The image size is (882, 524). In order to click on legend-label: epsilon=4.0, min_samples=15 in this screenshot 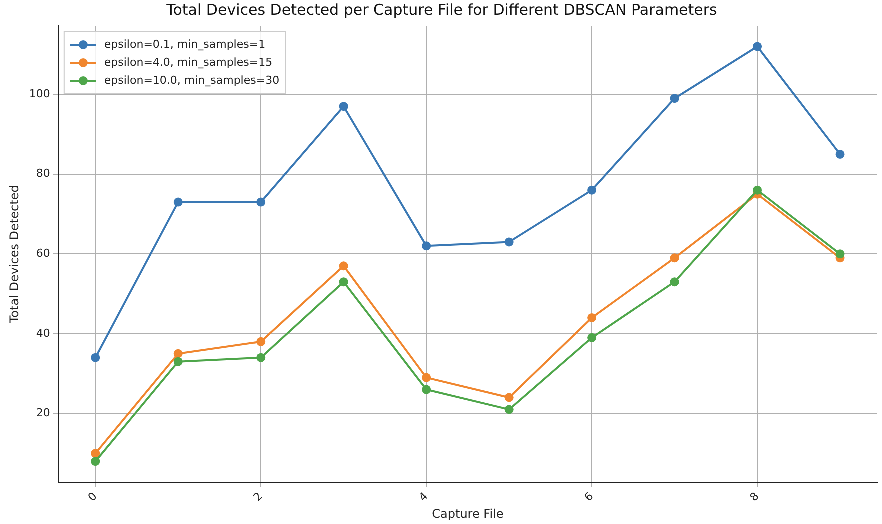, I will do `click(188, 62)`.